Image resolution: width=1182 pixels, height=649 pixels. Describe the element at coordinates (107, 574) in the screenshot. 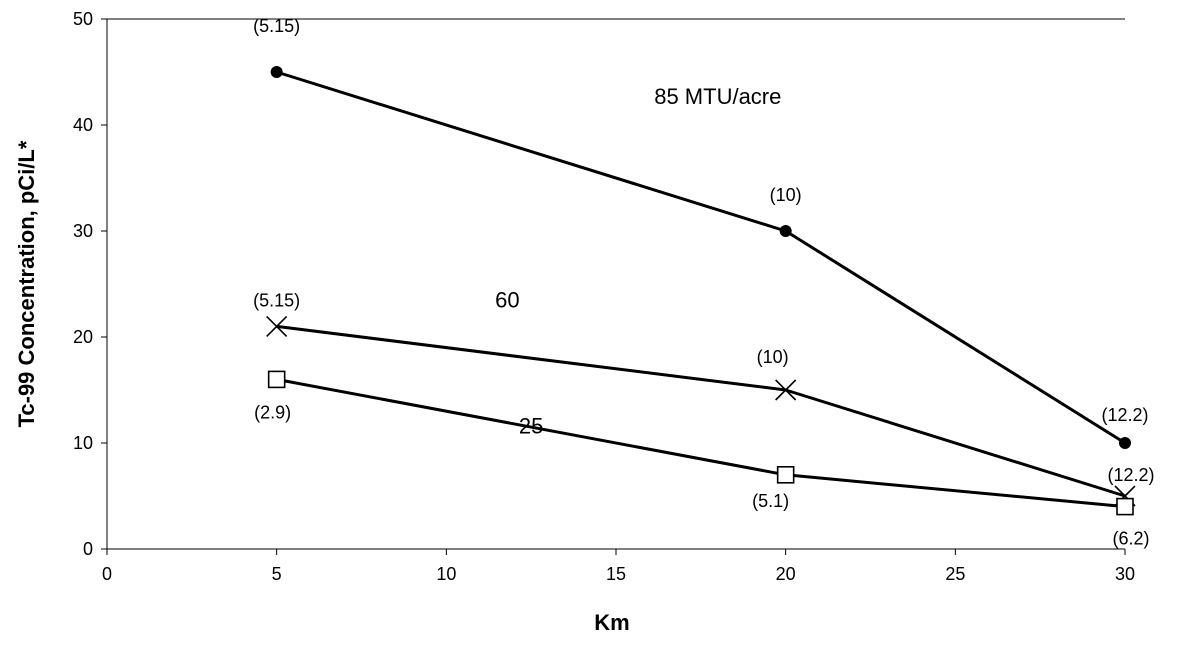

I see `x-tick-label: 0` at that location.